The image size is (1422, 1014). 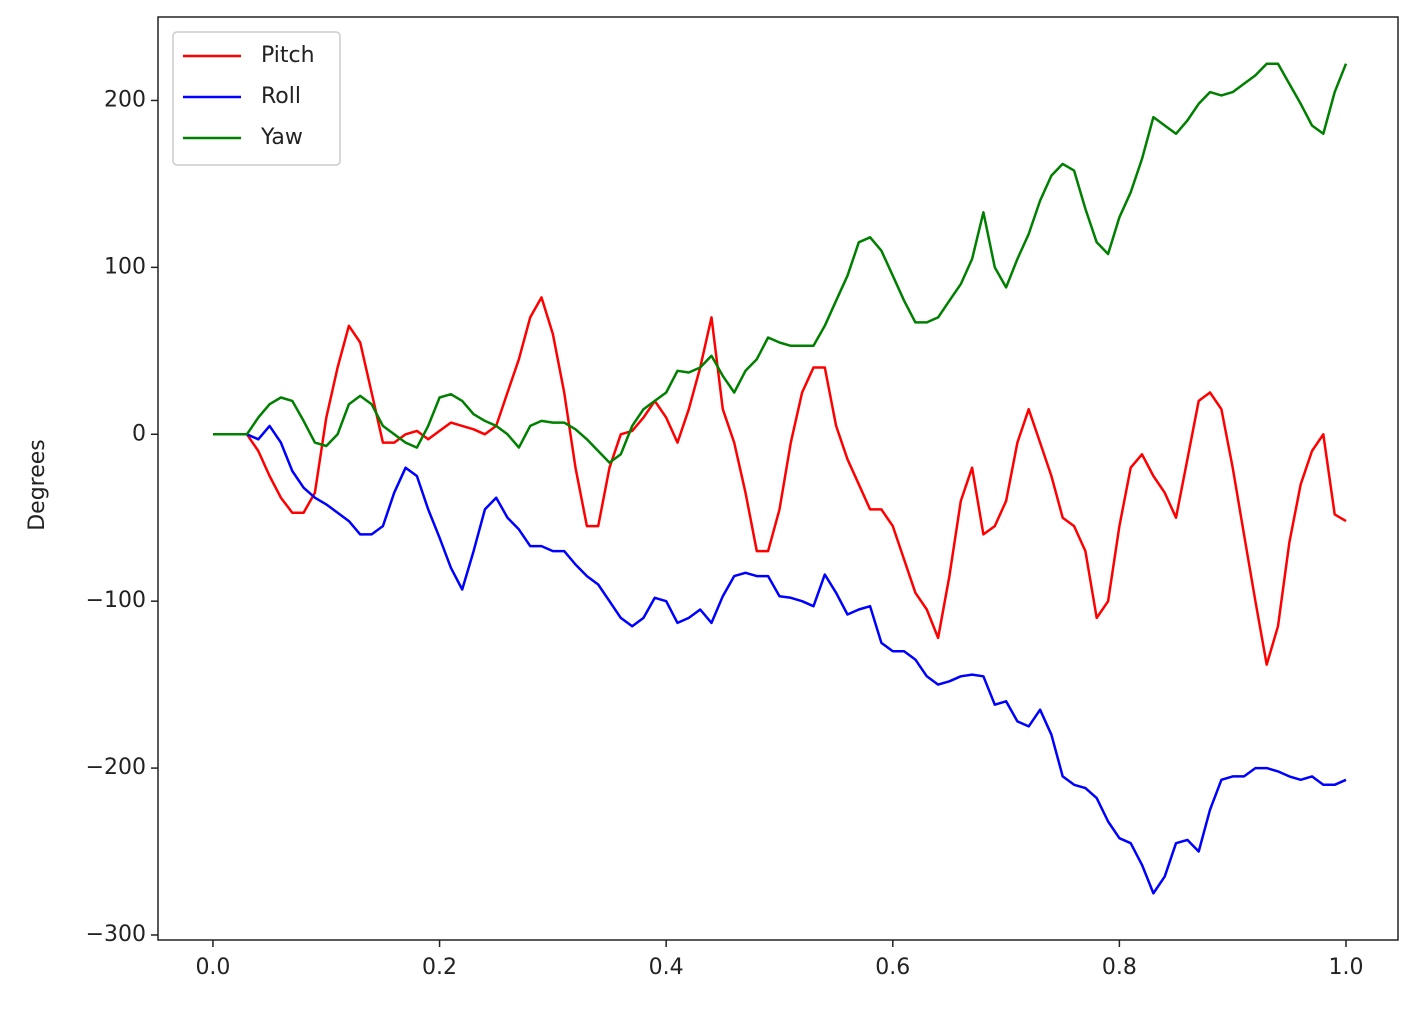 What do you see at coordinates (116, 934) in the screenshot?
I see `y-tick-label: −300` at bounding box center [116, 934].